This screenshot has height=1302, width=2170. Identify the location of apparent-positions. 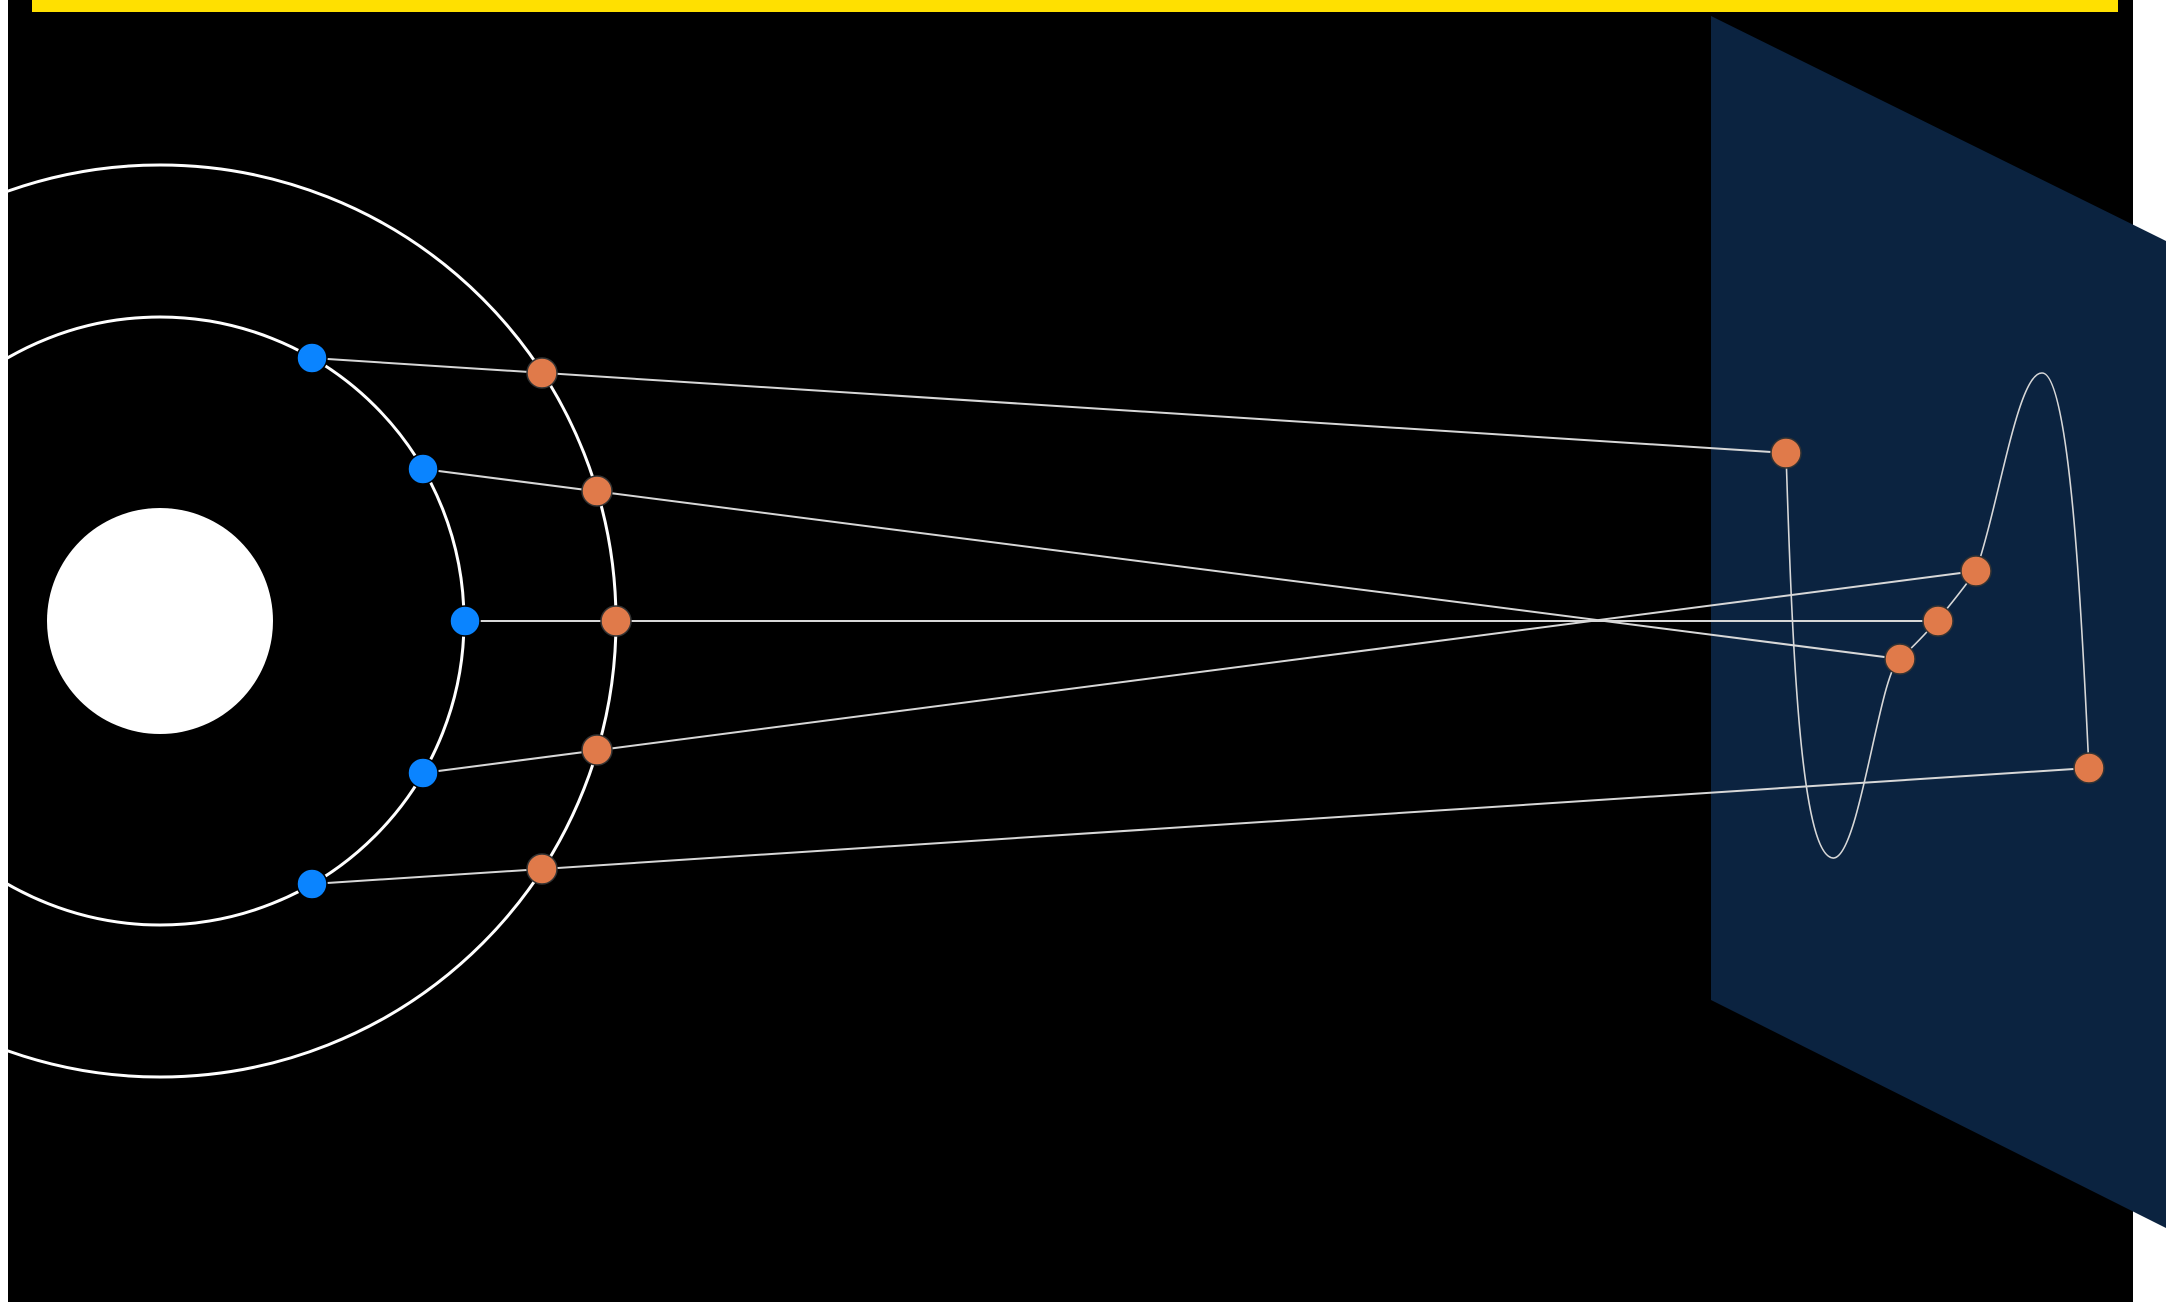
(1937, 610).